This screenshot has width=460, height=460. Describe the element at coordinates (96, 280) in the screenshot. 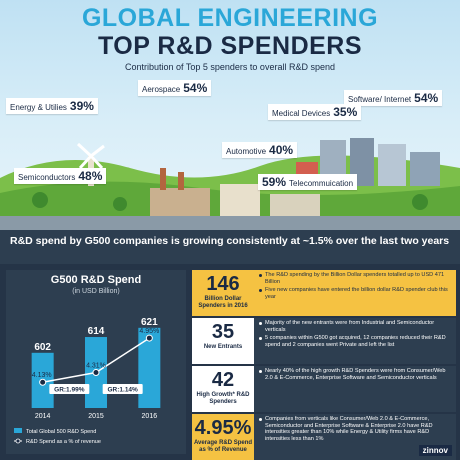

I see `chart-title: G500 R&D Spend` at that location.